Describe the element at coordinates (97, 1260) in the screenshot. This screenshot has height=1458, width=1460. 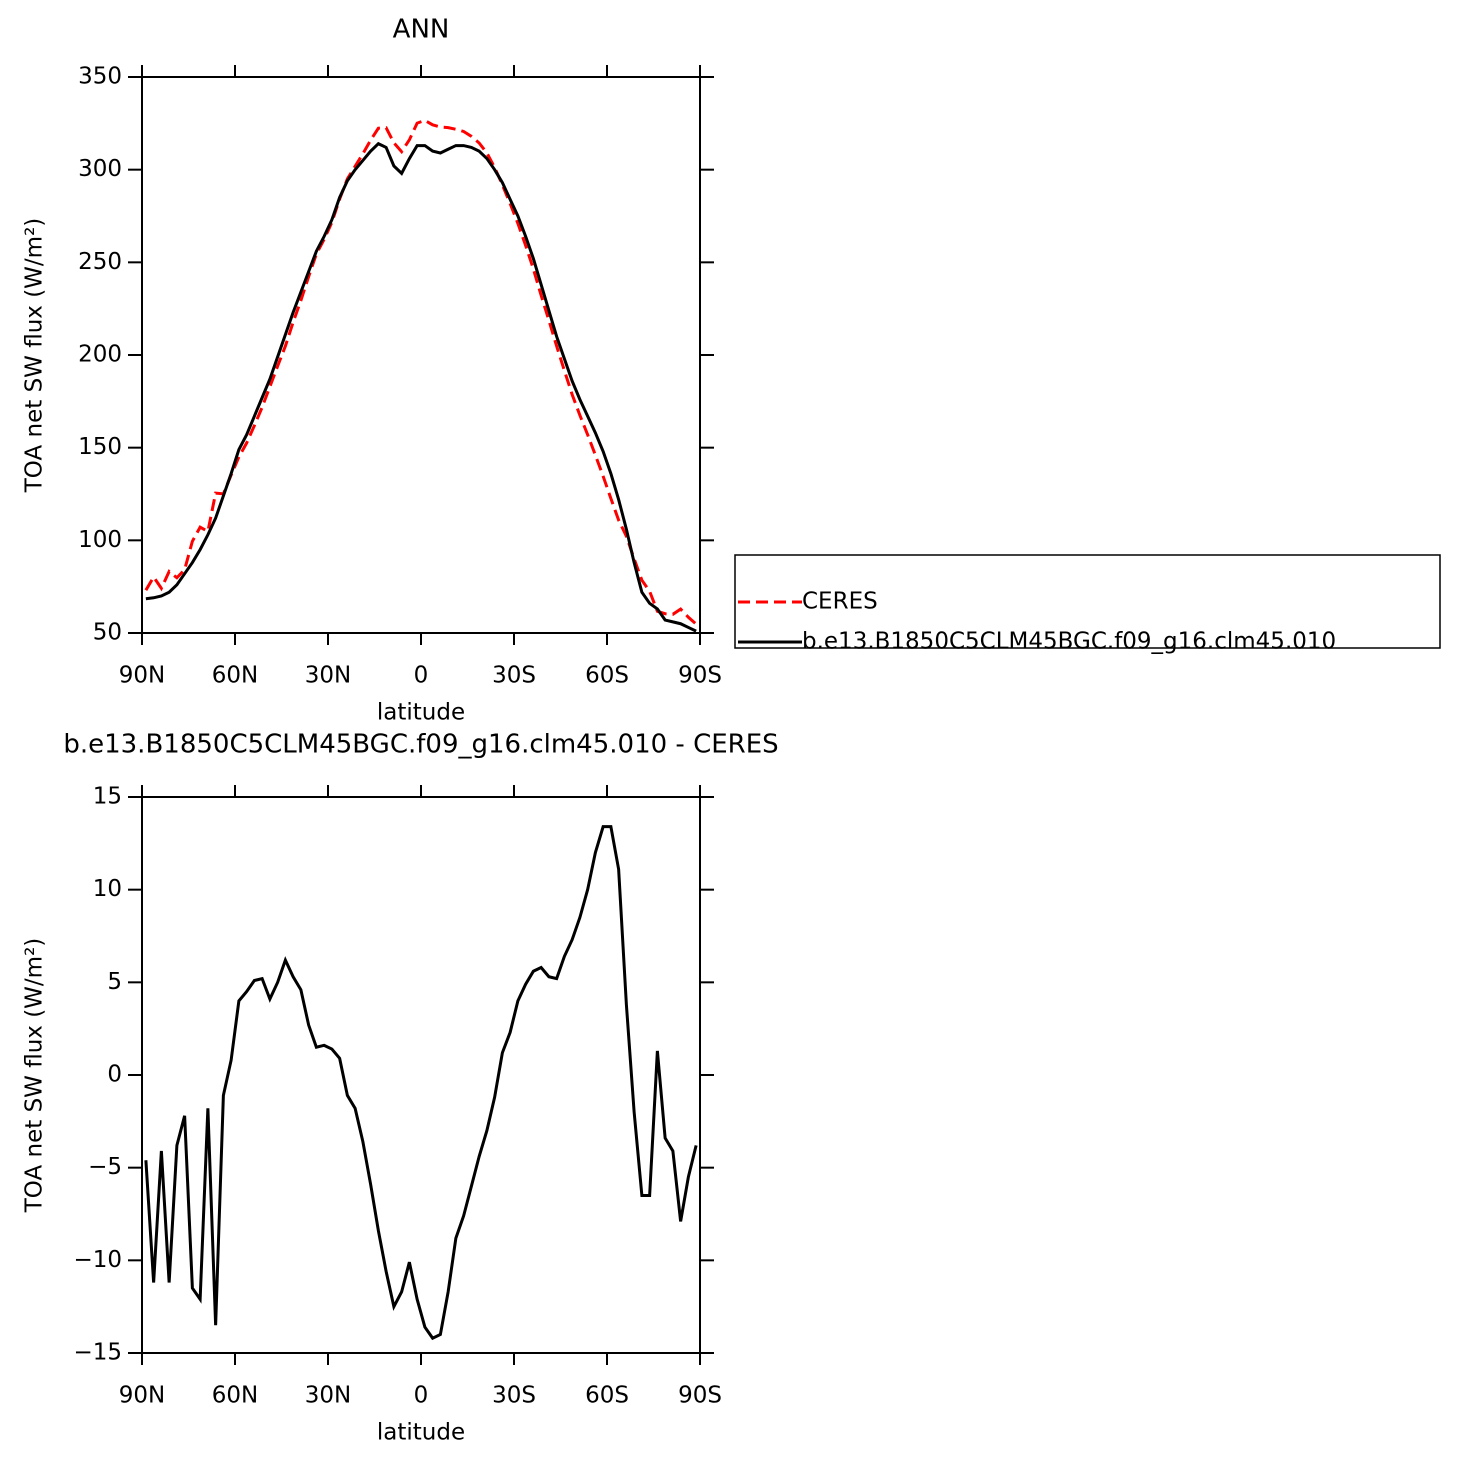
I see `y-tick-label: −10` at that location.